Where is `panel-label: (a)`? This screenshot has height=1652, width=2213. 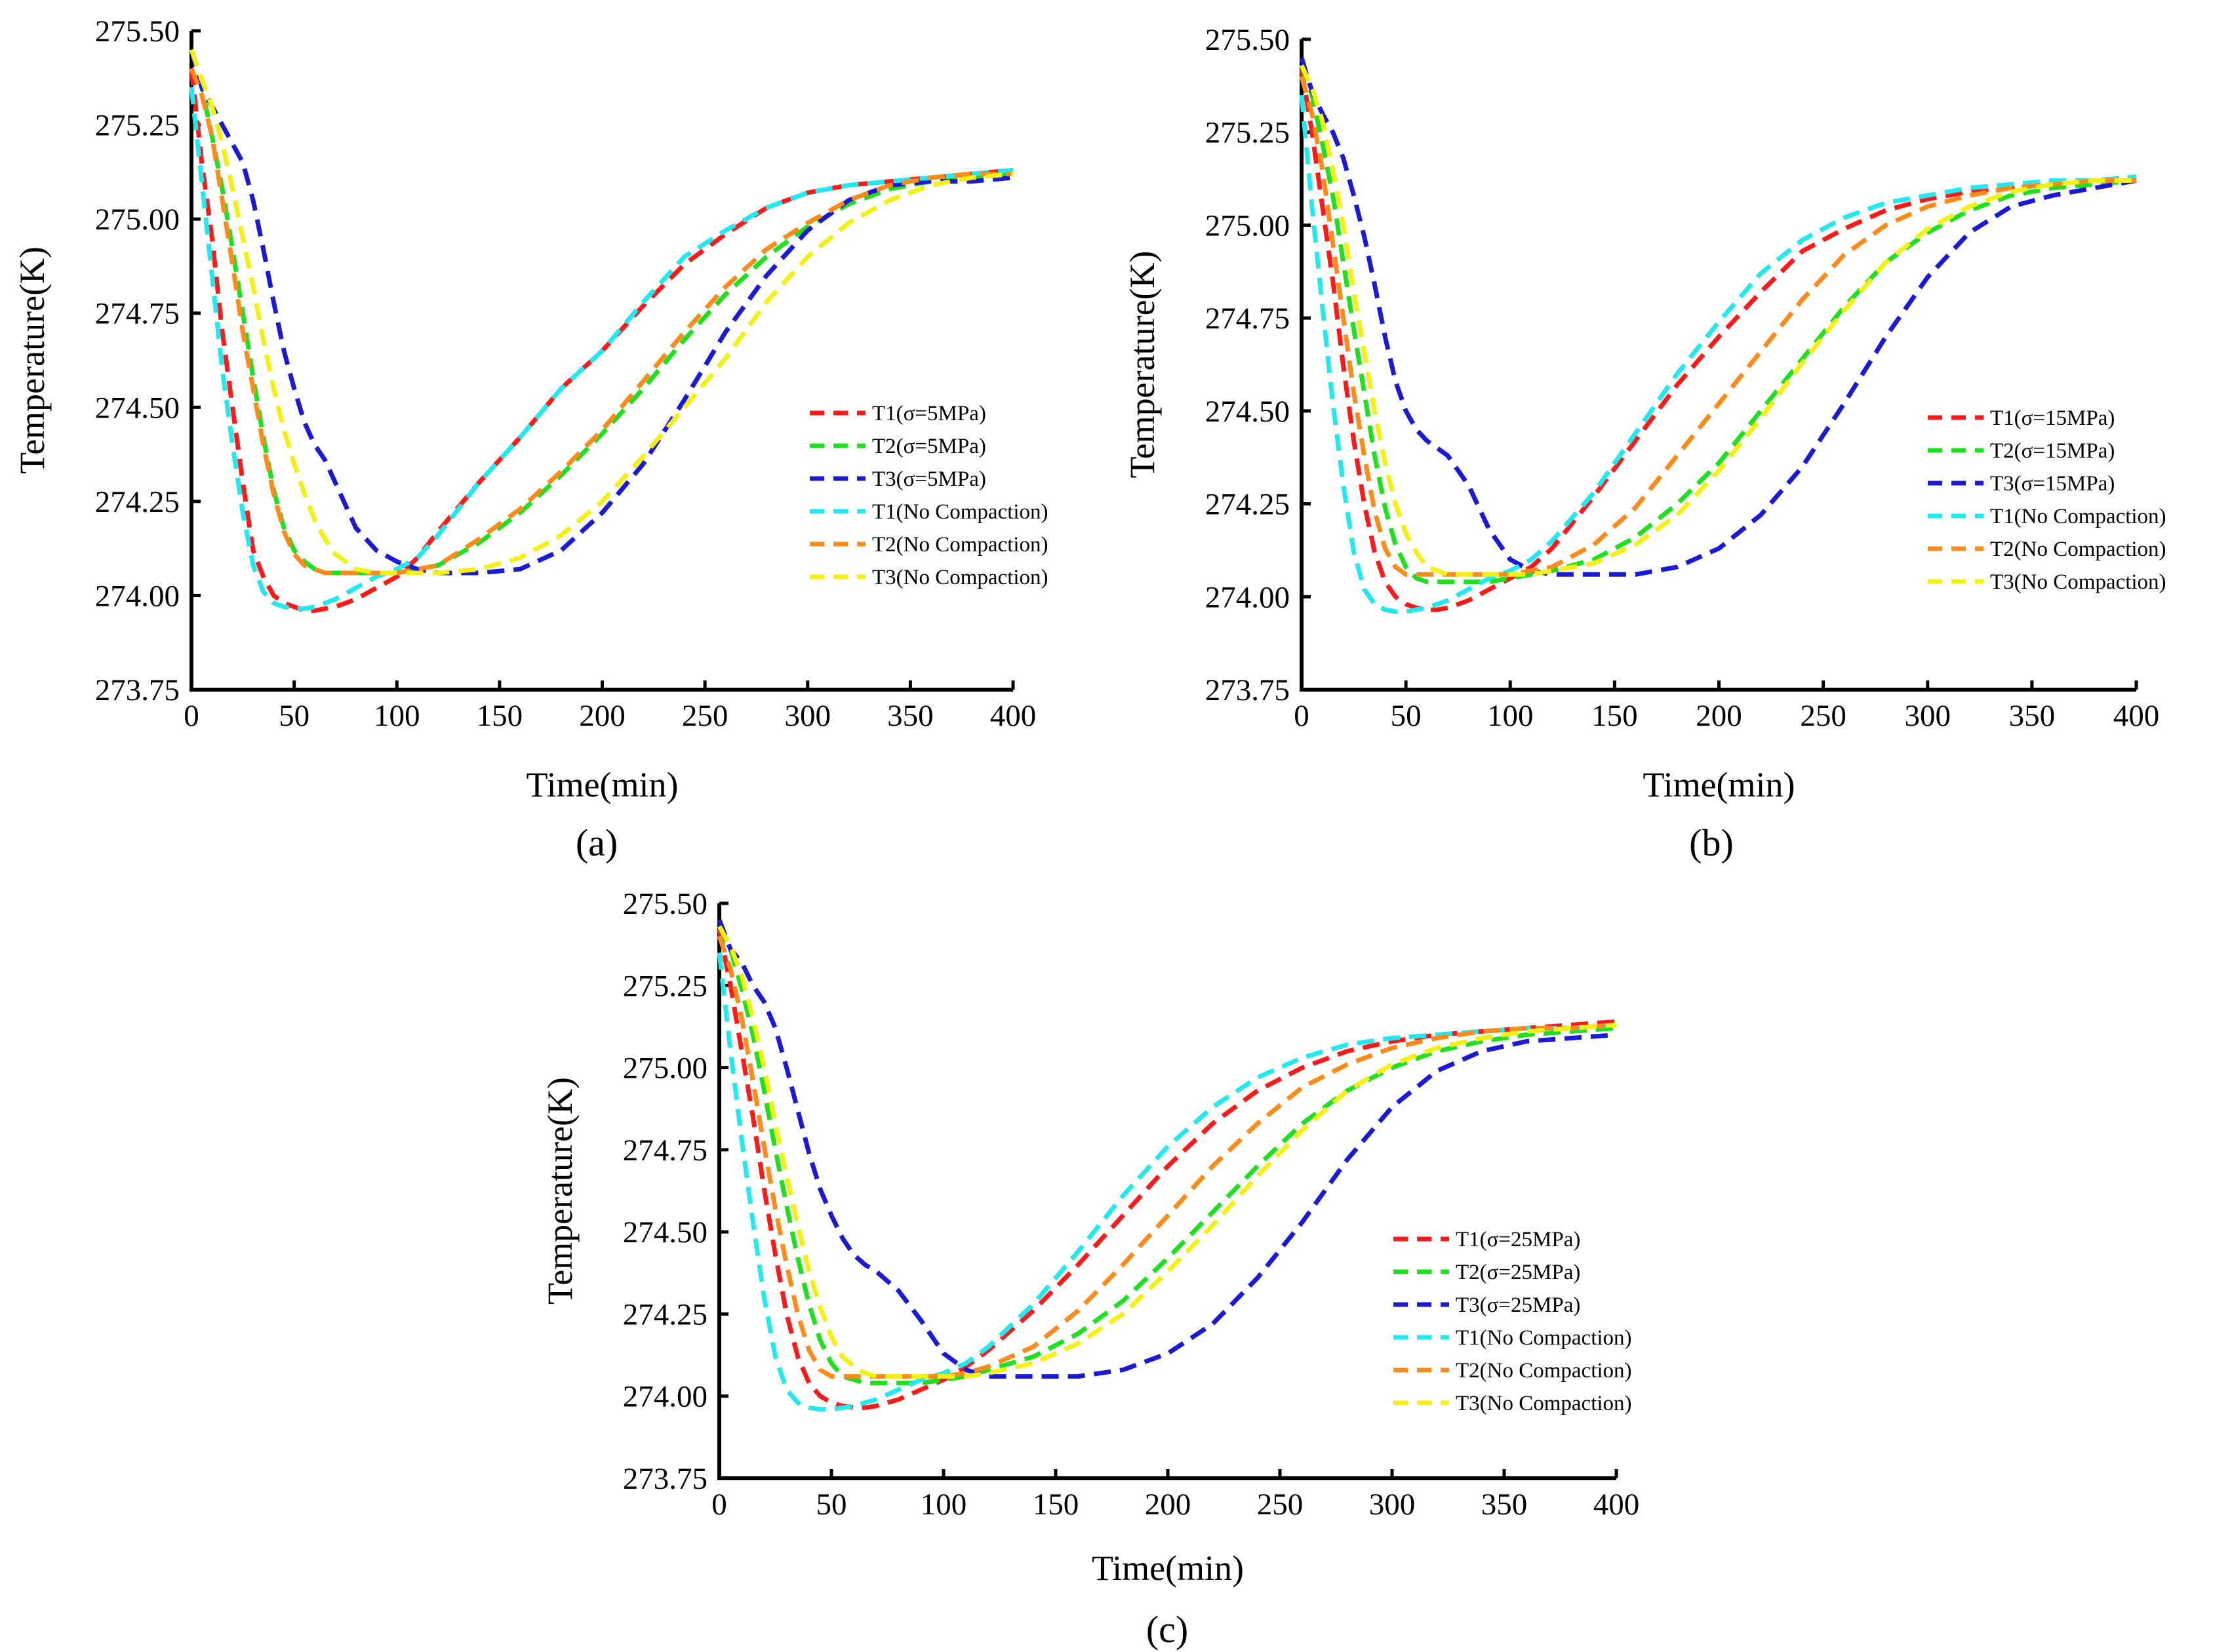 panel-label: (a) is located at coordinates (597, 842).